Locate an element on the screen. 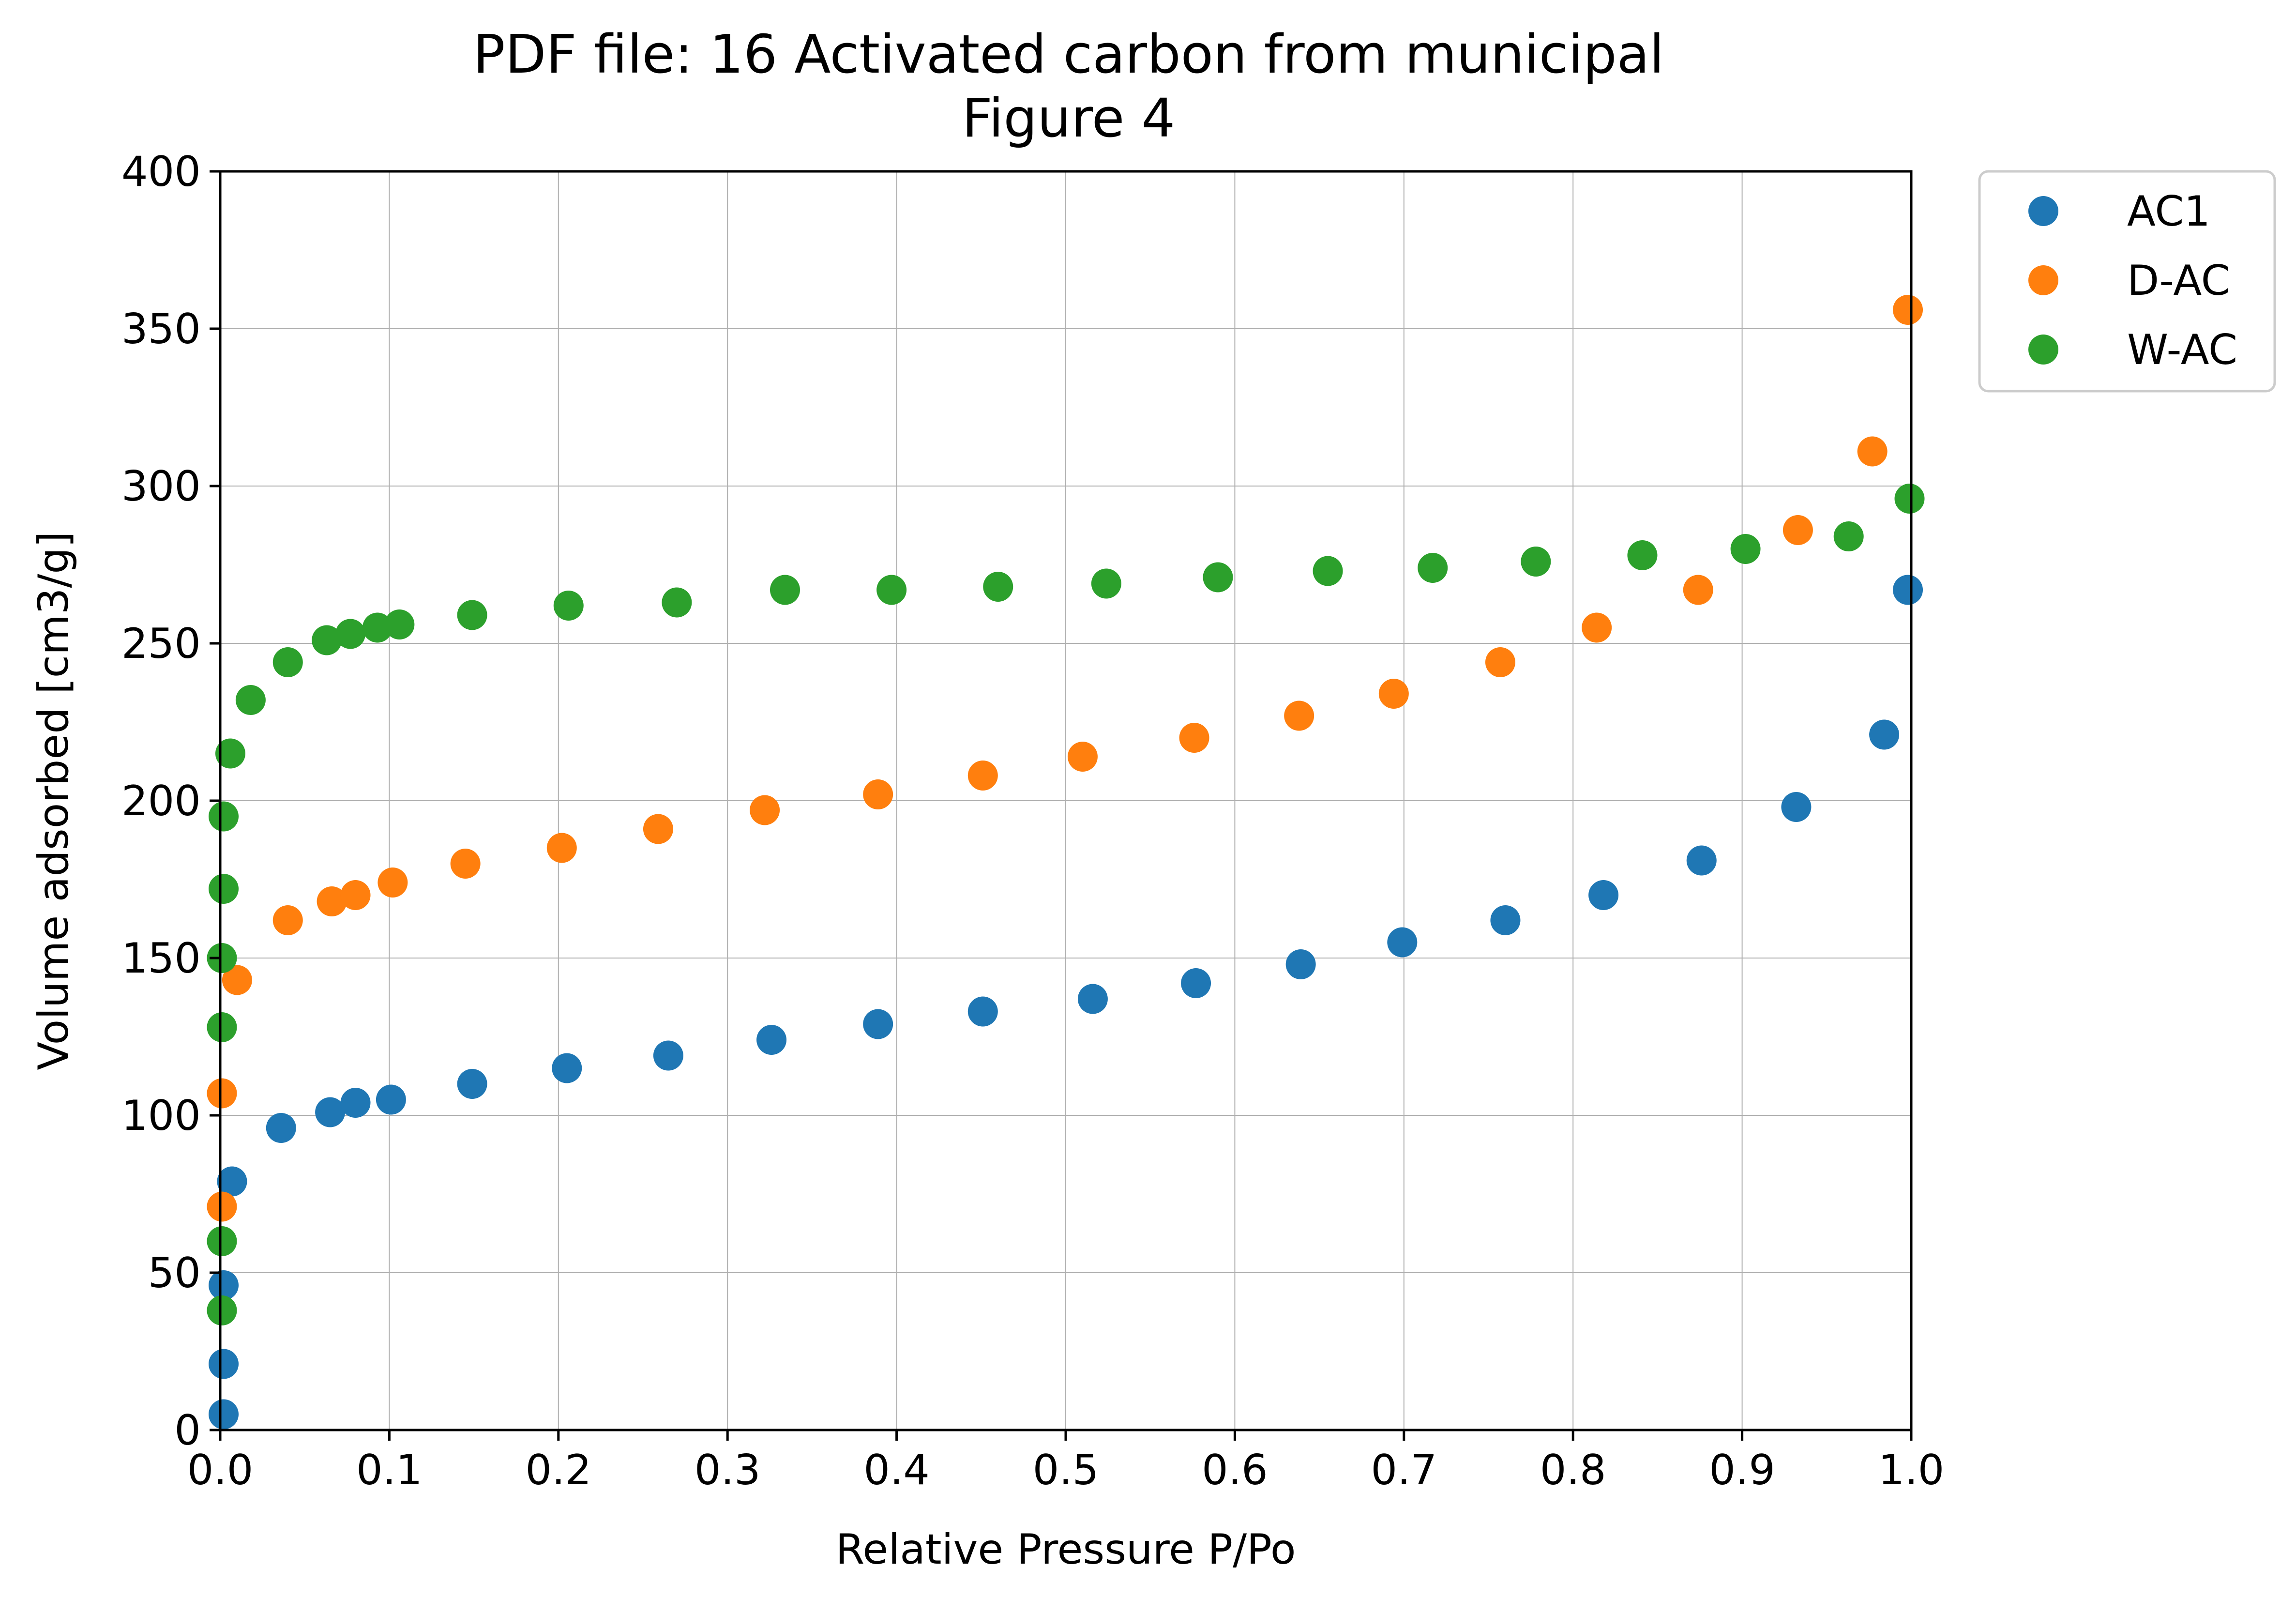 The height and width of the screenshot is (1598, 2296). legend: AC1 D-AC W-AC is located at coordinates (2127, 282).